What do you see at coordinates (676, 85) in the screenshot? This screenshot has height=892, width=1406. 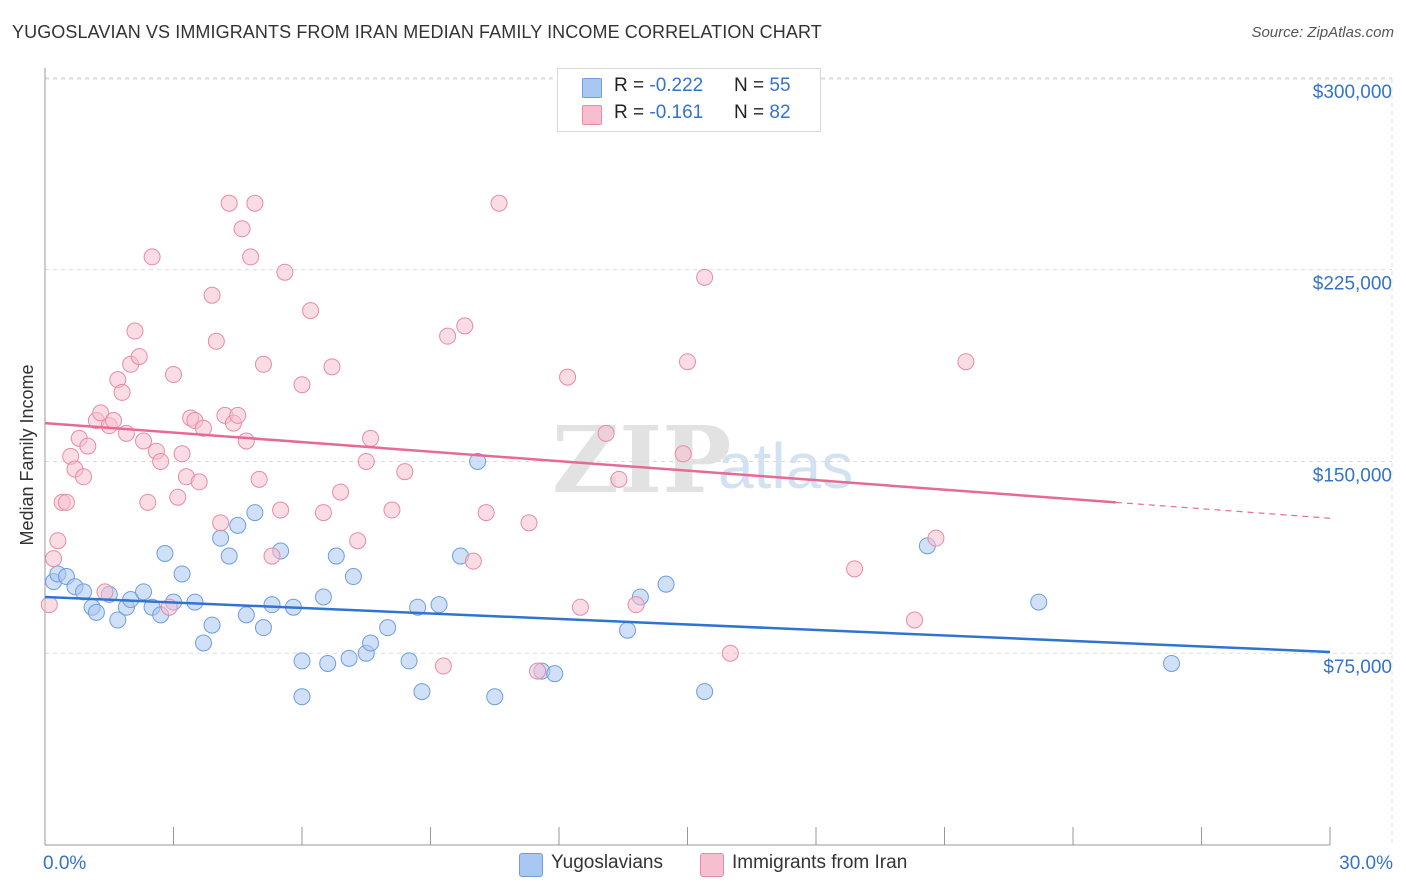 I see `legend-r-value: -0.222` at bounding box center [676, 85].